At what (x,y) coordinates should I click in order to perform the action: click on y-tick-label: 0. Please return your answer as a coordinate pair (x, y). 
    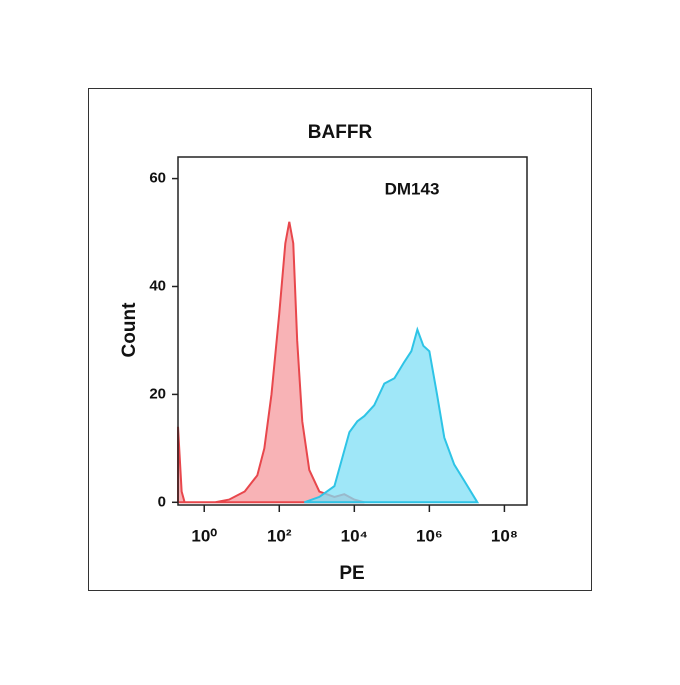
    Looking at the image, I should click on (162, 501).